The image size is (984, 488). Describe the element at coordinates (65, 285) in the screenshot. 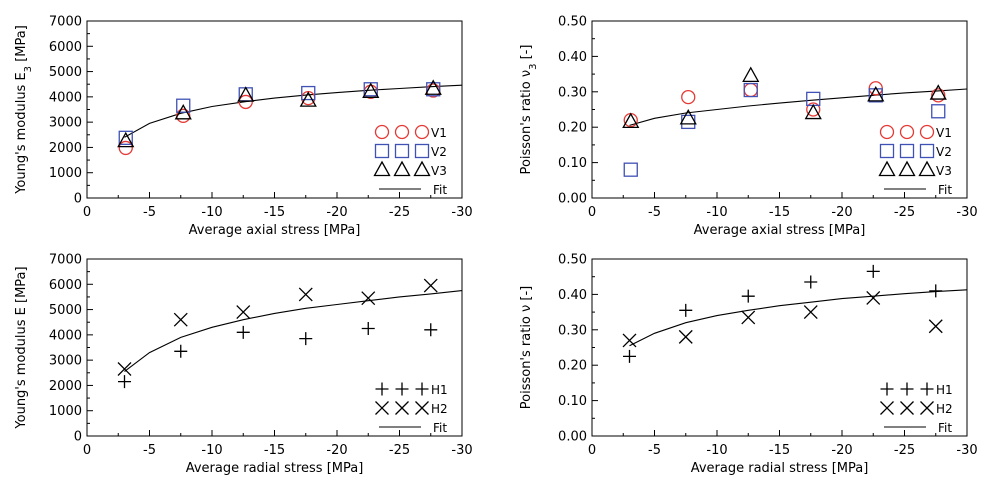

I see `y-tick-label: 6000` at that location.